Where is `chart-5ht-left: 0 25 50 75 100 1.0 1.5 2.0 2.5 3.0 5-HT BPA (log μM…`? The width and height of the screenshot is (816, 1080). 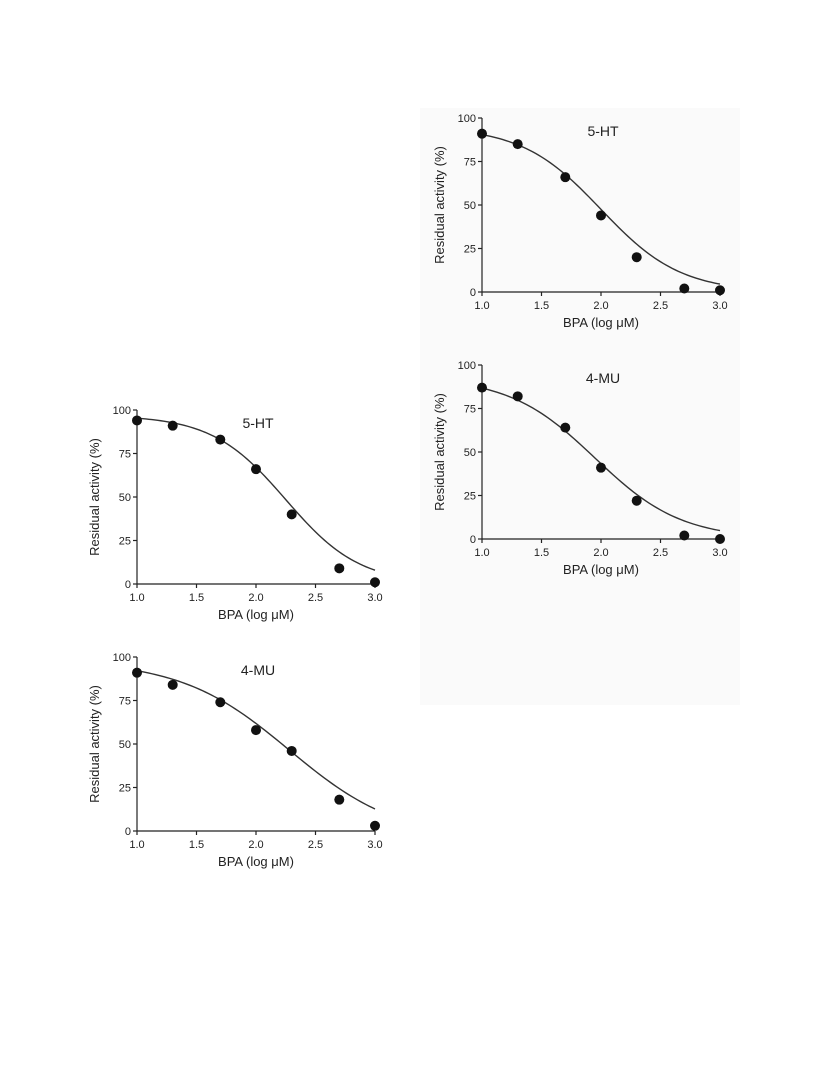
chart-5ht-left: 0 25 50 75 100 1.0 1.5 2.0 2.5 3.0 5-HT BPA (log μM… is located at coordinates (240, 525).